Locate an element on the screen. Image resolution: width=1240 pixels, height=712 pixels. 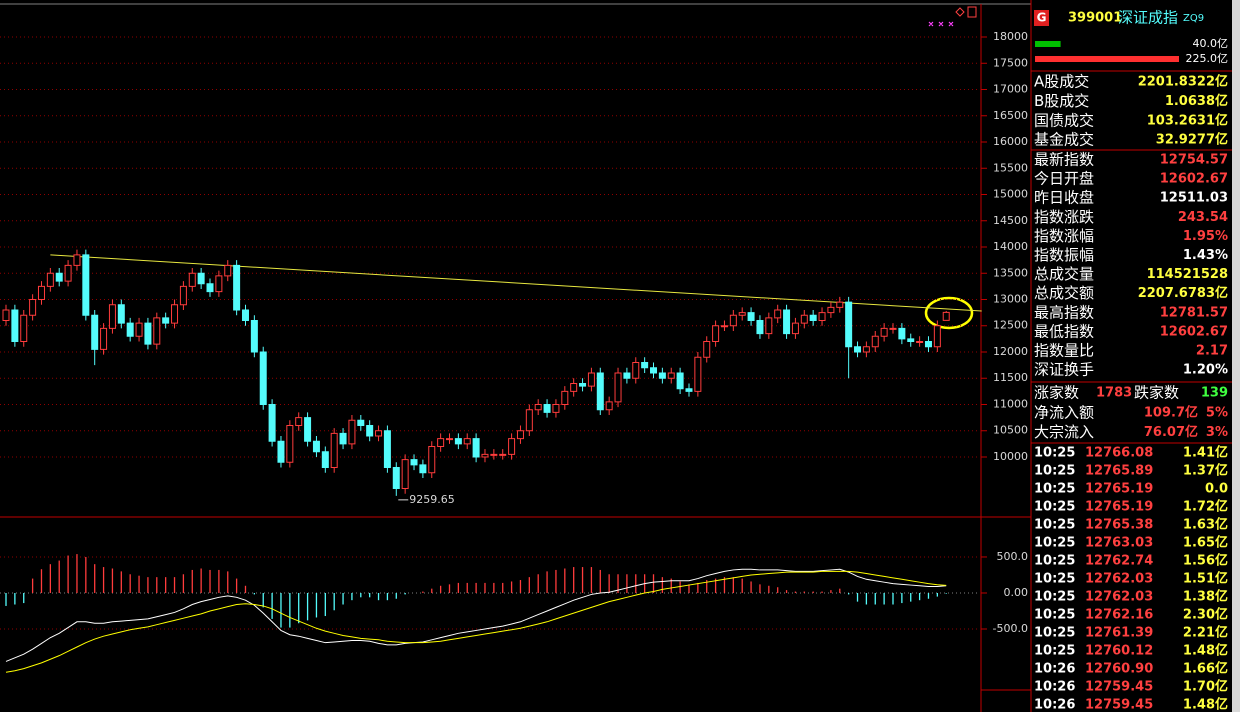
y-tick-label: 10000 is located at coordinates (1010, 456).